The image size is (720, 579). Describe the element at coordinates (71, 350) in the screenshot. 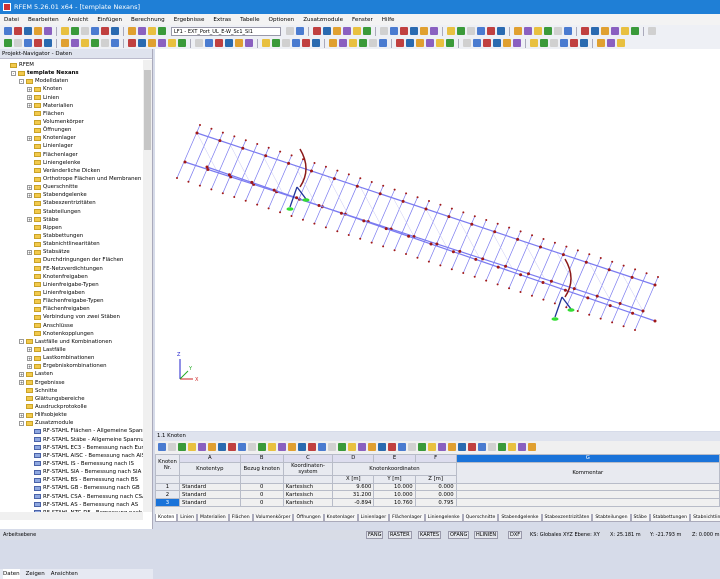

I see `tree-item: + Lastfälle` at that location.